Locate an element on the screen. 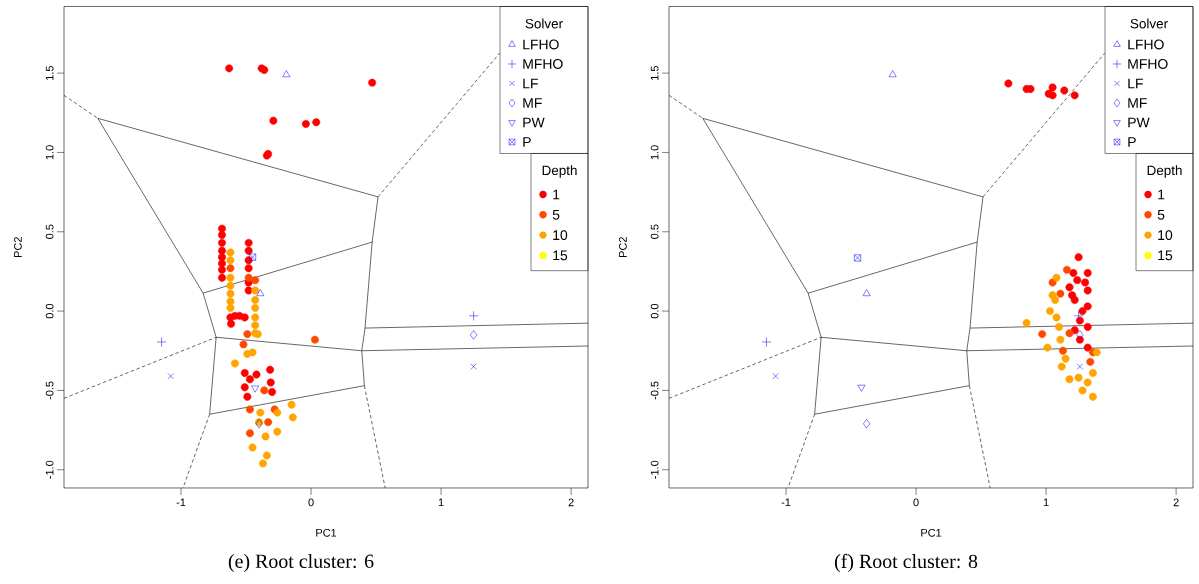 This screenshot has height=584, width=1199. text: (e) Root cluster: 6 is located at coordinates (301, 563).